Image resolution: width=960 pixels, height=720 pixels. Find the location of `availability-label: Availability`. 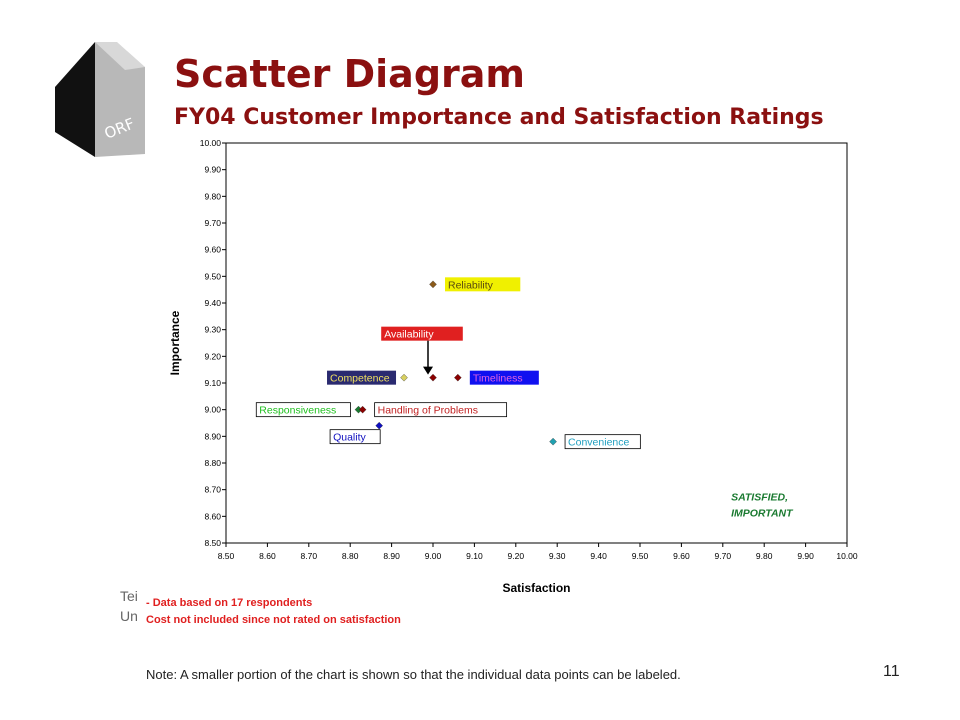

availability-label: Availability is located at coordinates (409, 335).